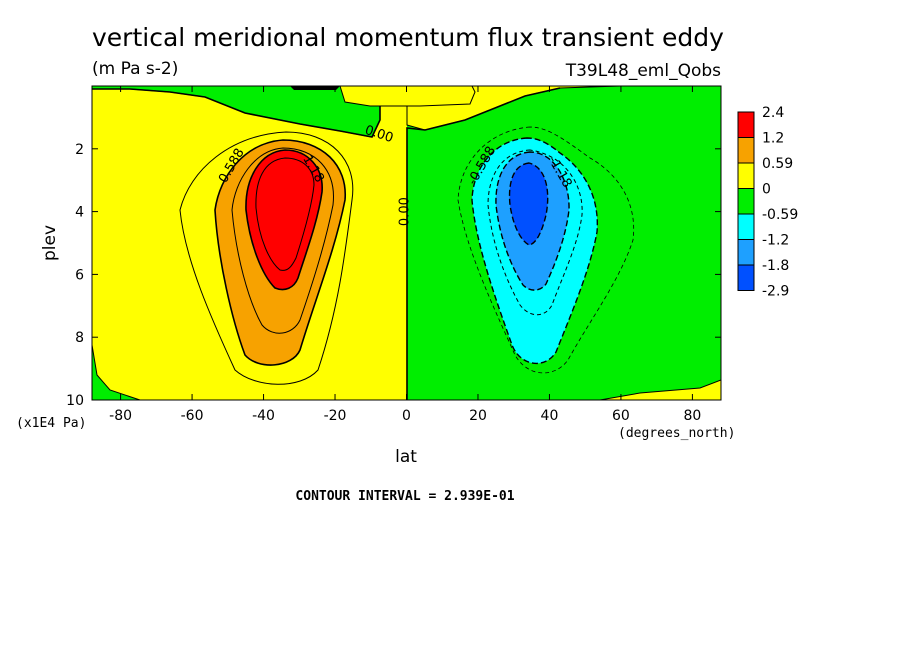  Describe the element at coordinates (236, 113) in the screenshot. I see `zero-contour-sh` at that location.